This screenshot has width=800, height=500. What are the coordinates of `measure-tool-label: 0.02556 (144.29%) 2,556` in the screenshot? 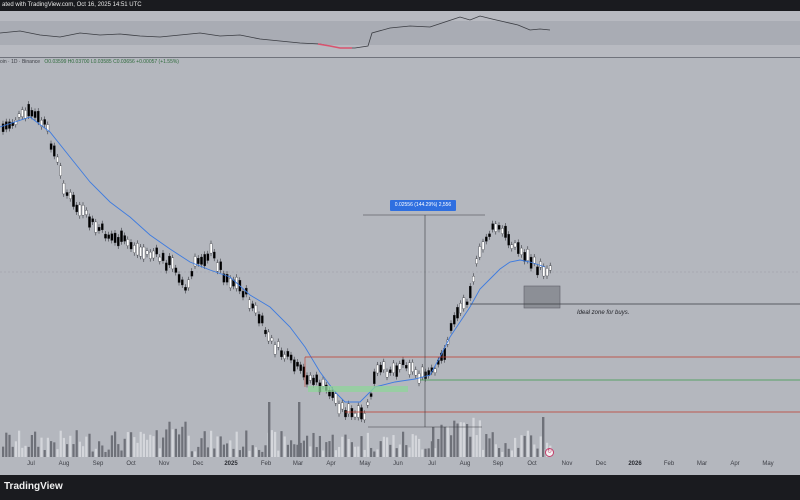 It's located at (423, 205).